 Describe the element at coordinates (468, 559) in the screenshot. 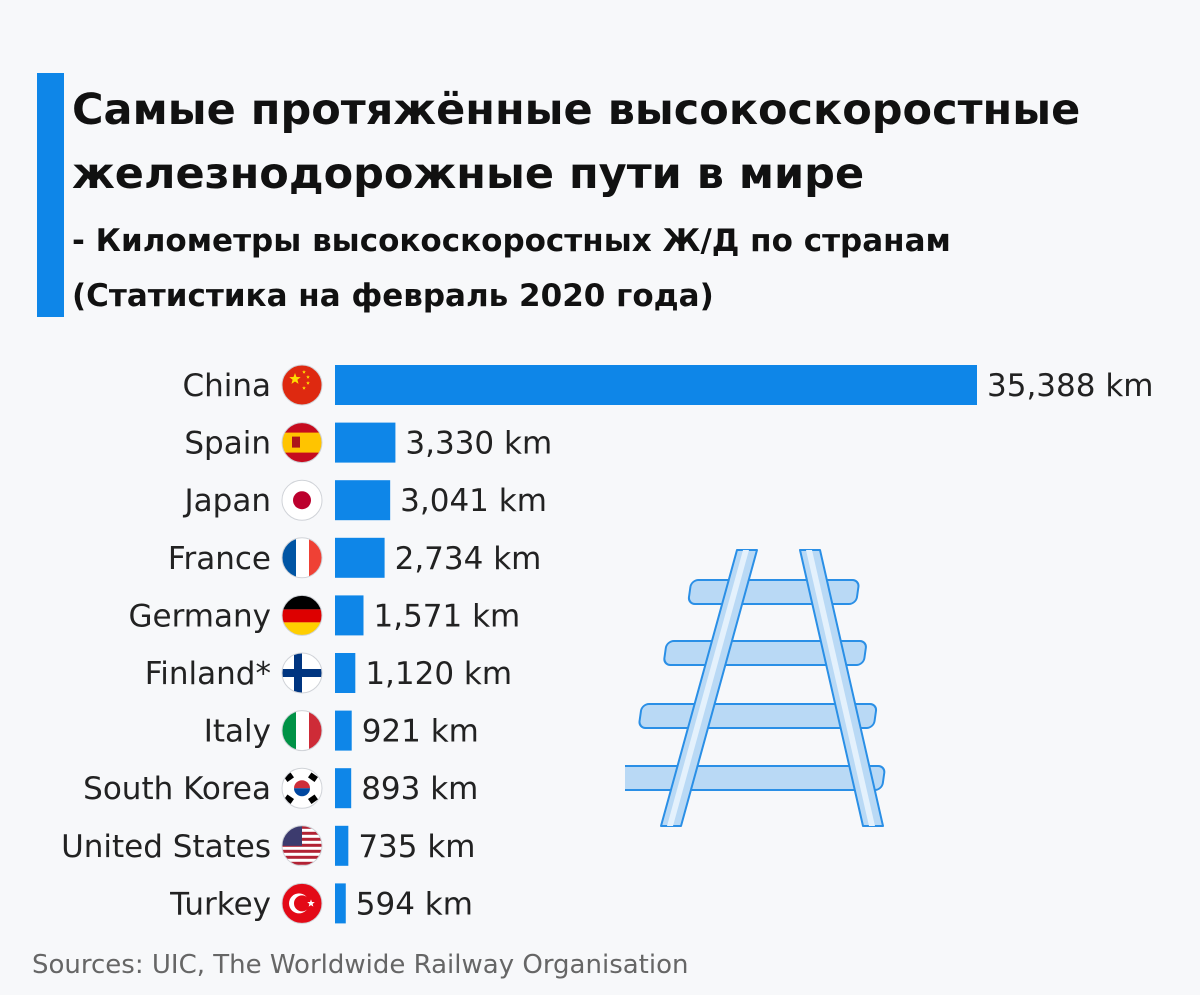

I see `value-label: 2,734 km` at that location.